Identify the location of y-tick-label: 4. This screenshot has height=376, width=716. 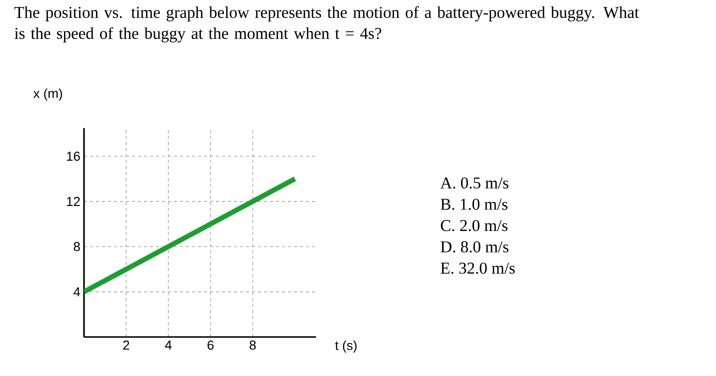
(77, 291).